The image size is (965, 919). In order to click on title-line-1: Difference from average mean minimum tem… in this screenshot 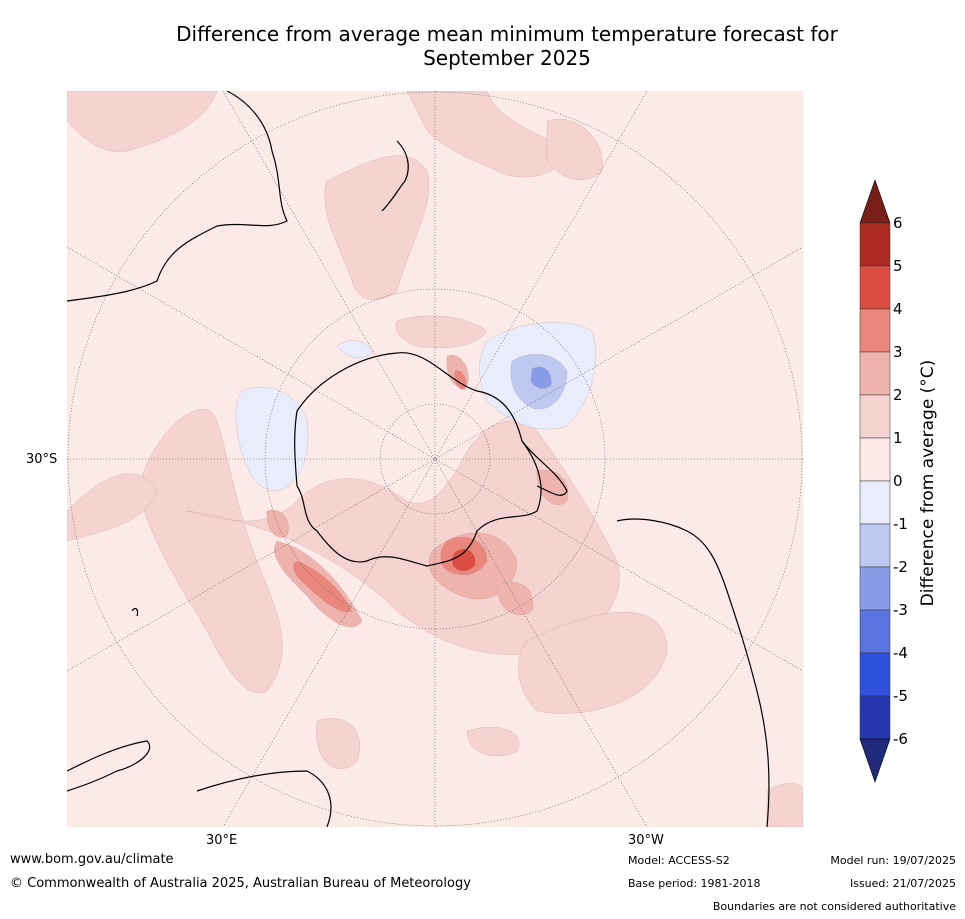, I will do `click(507, 34)`.